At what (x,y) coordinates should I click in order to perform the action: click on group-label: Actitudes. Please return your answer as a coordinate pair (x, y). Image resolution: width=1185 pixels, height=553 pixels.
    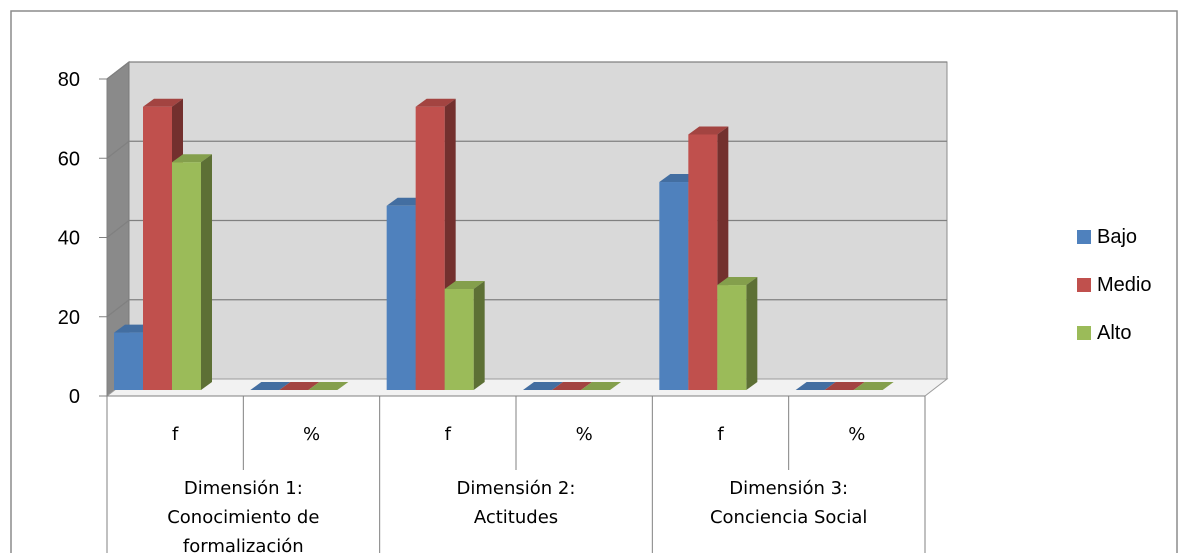
    Looking at the image, I should click on (516, 517).